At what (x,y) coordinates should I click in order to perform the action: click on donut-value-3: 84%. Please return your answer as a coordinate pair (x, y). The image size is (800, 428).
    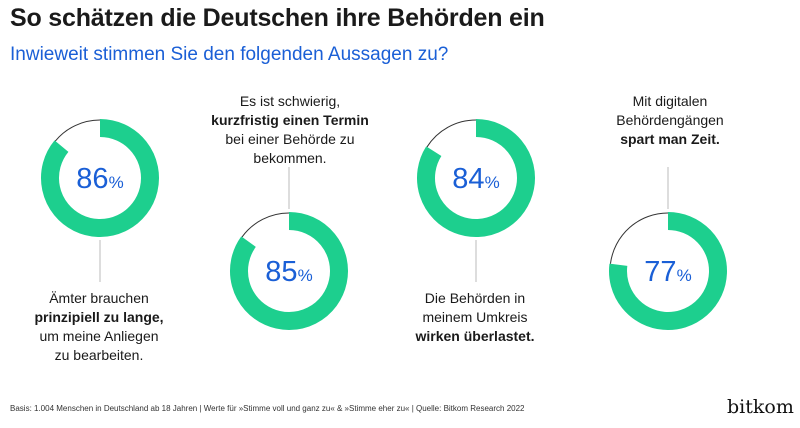
    Looking at the image, I should click on (475, 179).